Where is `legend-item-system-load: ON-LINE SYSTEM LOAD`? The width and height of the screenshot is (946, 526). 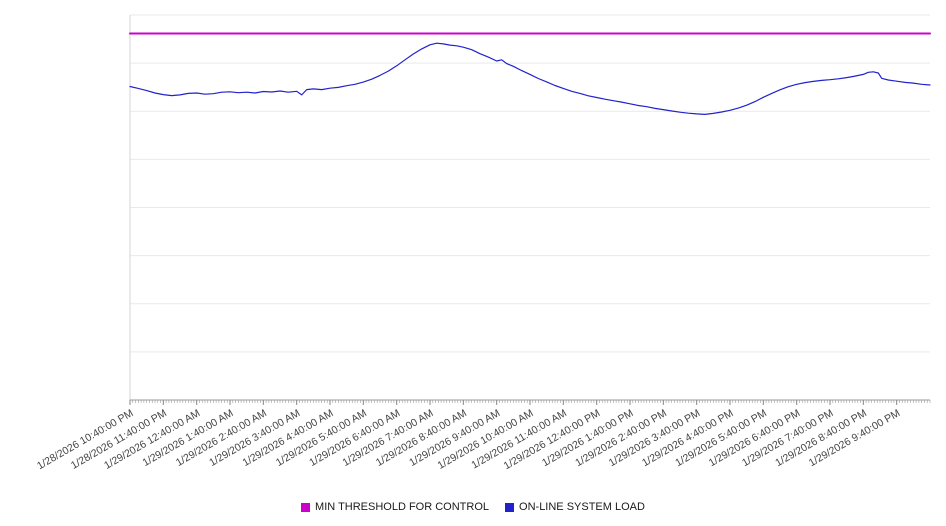
legend-item-system-load: ON-LINE SYSTEM LOAD is located at coordinates (575, 507).